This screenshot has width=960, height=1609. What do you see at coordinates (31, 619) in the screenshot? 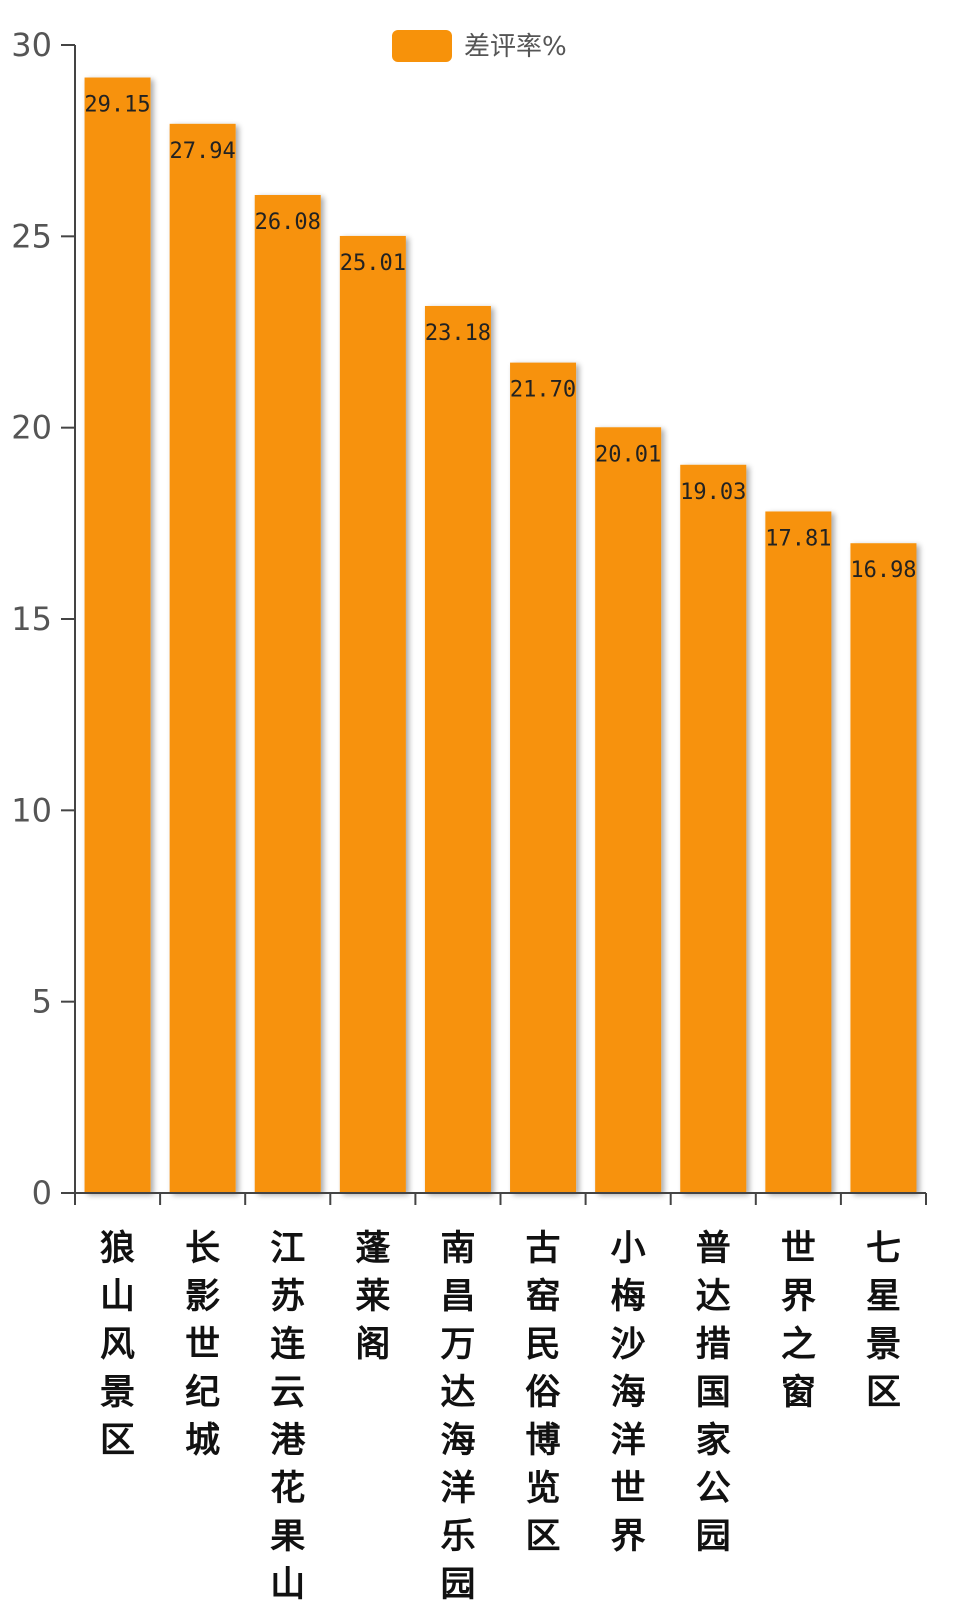
I see `y-tick-label: 15` at bounding box center [31, 619].